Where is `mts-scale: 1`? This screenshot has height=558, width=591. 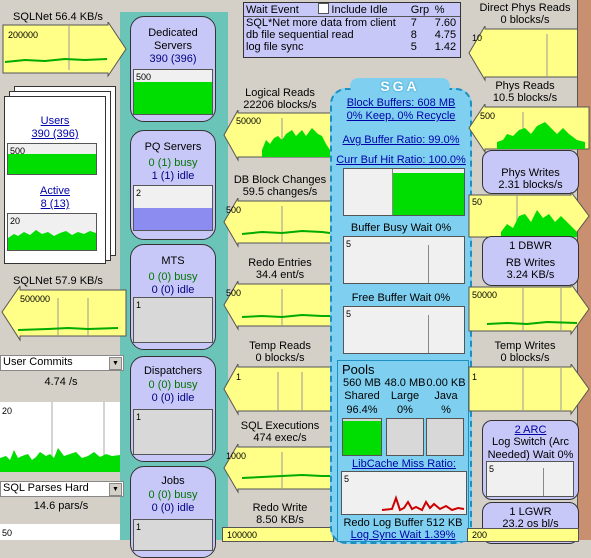
mts-scale: 1 is located at coordinates (139, 305).